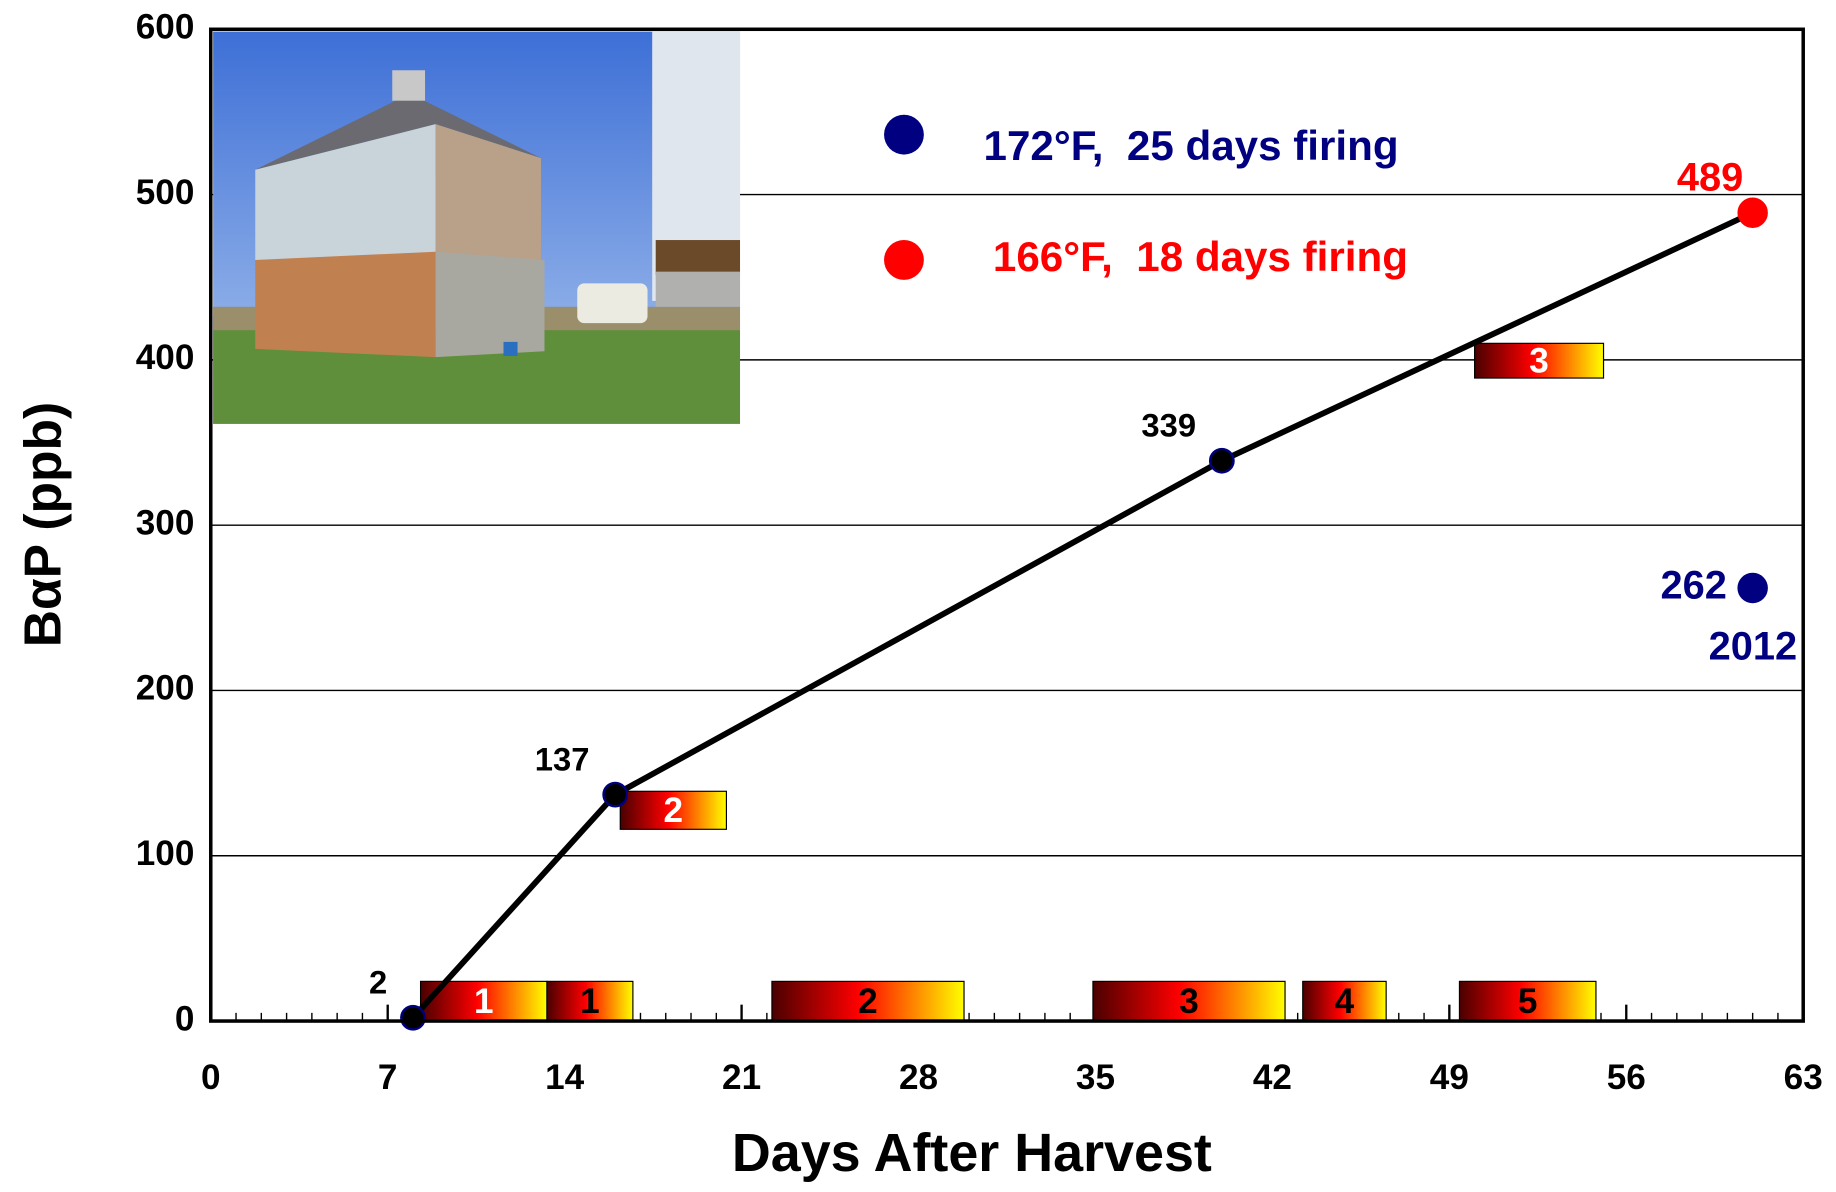 This screenshot has height=1192, width=1836. What do you see at coordinates (1345, 1001) in the screenshot?
I see `firing-period-label: 4` at bounding box center [1345, 1001].